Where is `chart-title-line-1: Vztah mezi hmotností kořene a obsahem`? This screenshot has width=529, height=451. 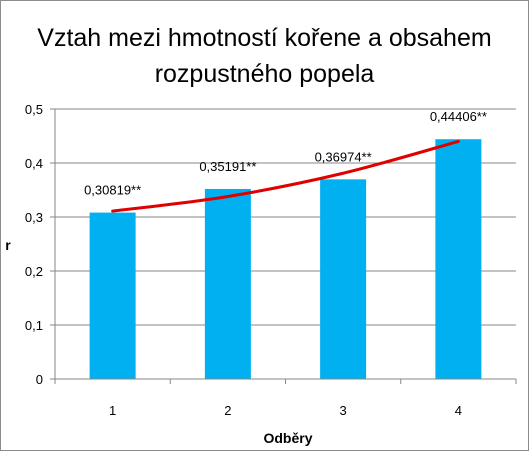
chart-title-line-1: Vztah mezi hmotností kořene a obsahem is located at coordinates (264, 38).